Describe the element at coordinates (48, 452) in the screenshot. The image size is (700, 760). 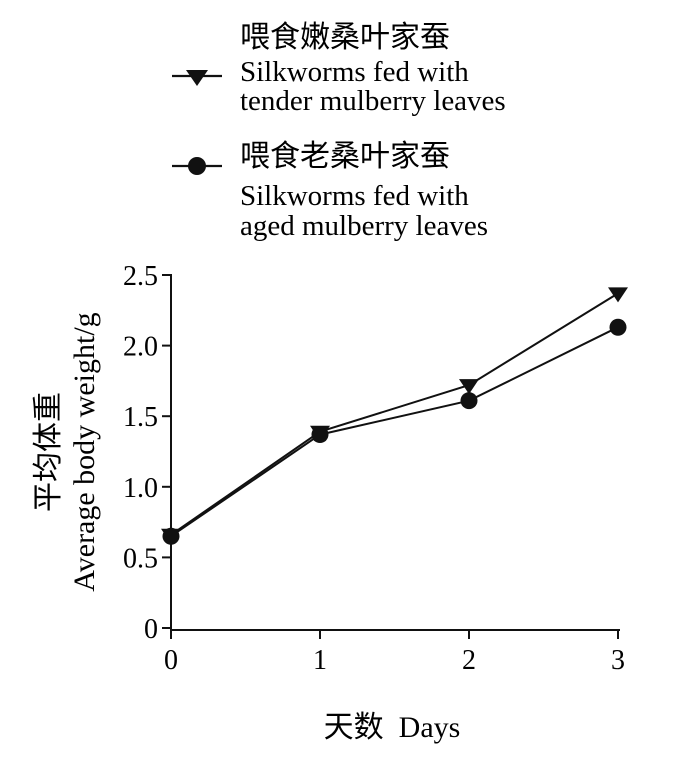
I see `y-axis-title-cn: 平均体重` at that location.